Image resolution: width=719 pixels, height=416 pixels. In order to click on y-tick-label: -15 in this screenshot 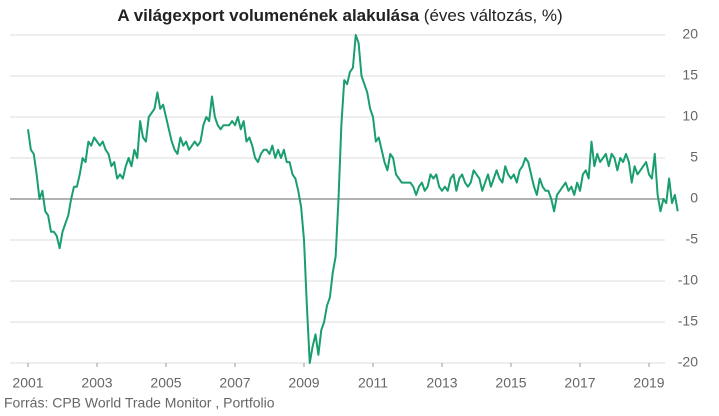, I will do `click(688, 321)`.